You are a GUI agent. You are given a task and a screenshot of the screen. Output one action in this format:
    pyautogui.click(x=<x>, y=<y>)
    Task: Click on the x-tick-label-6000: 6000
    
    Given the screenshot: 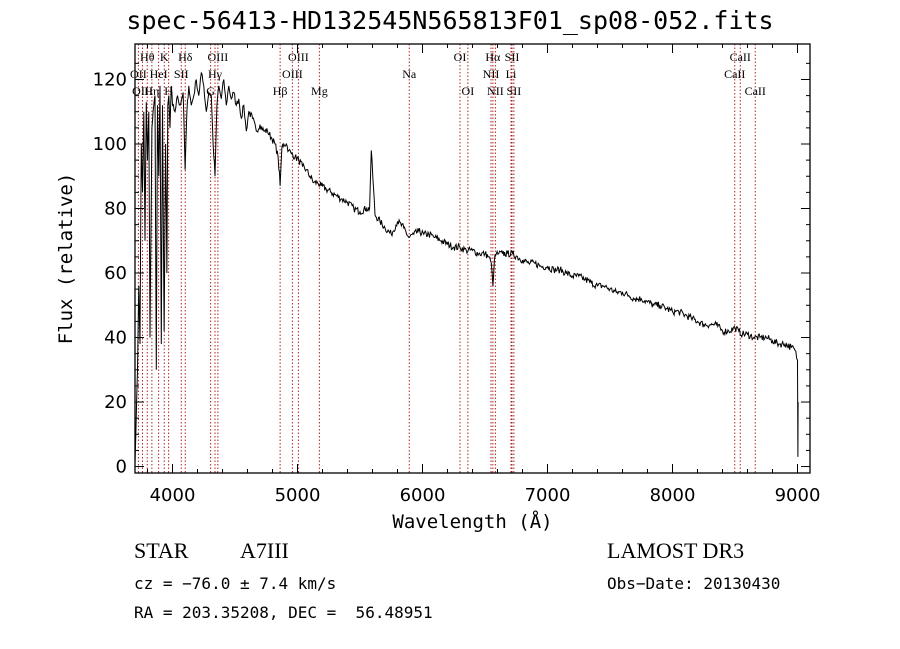 What is the action you would take?
    pyautogui.click(x=423, y=495)
    